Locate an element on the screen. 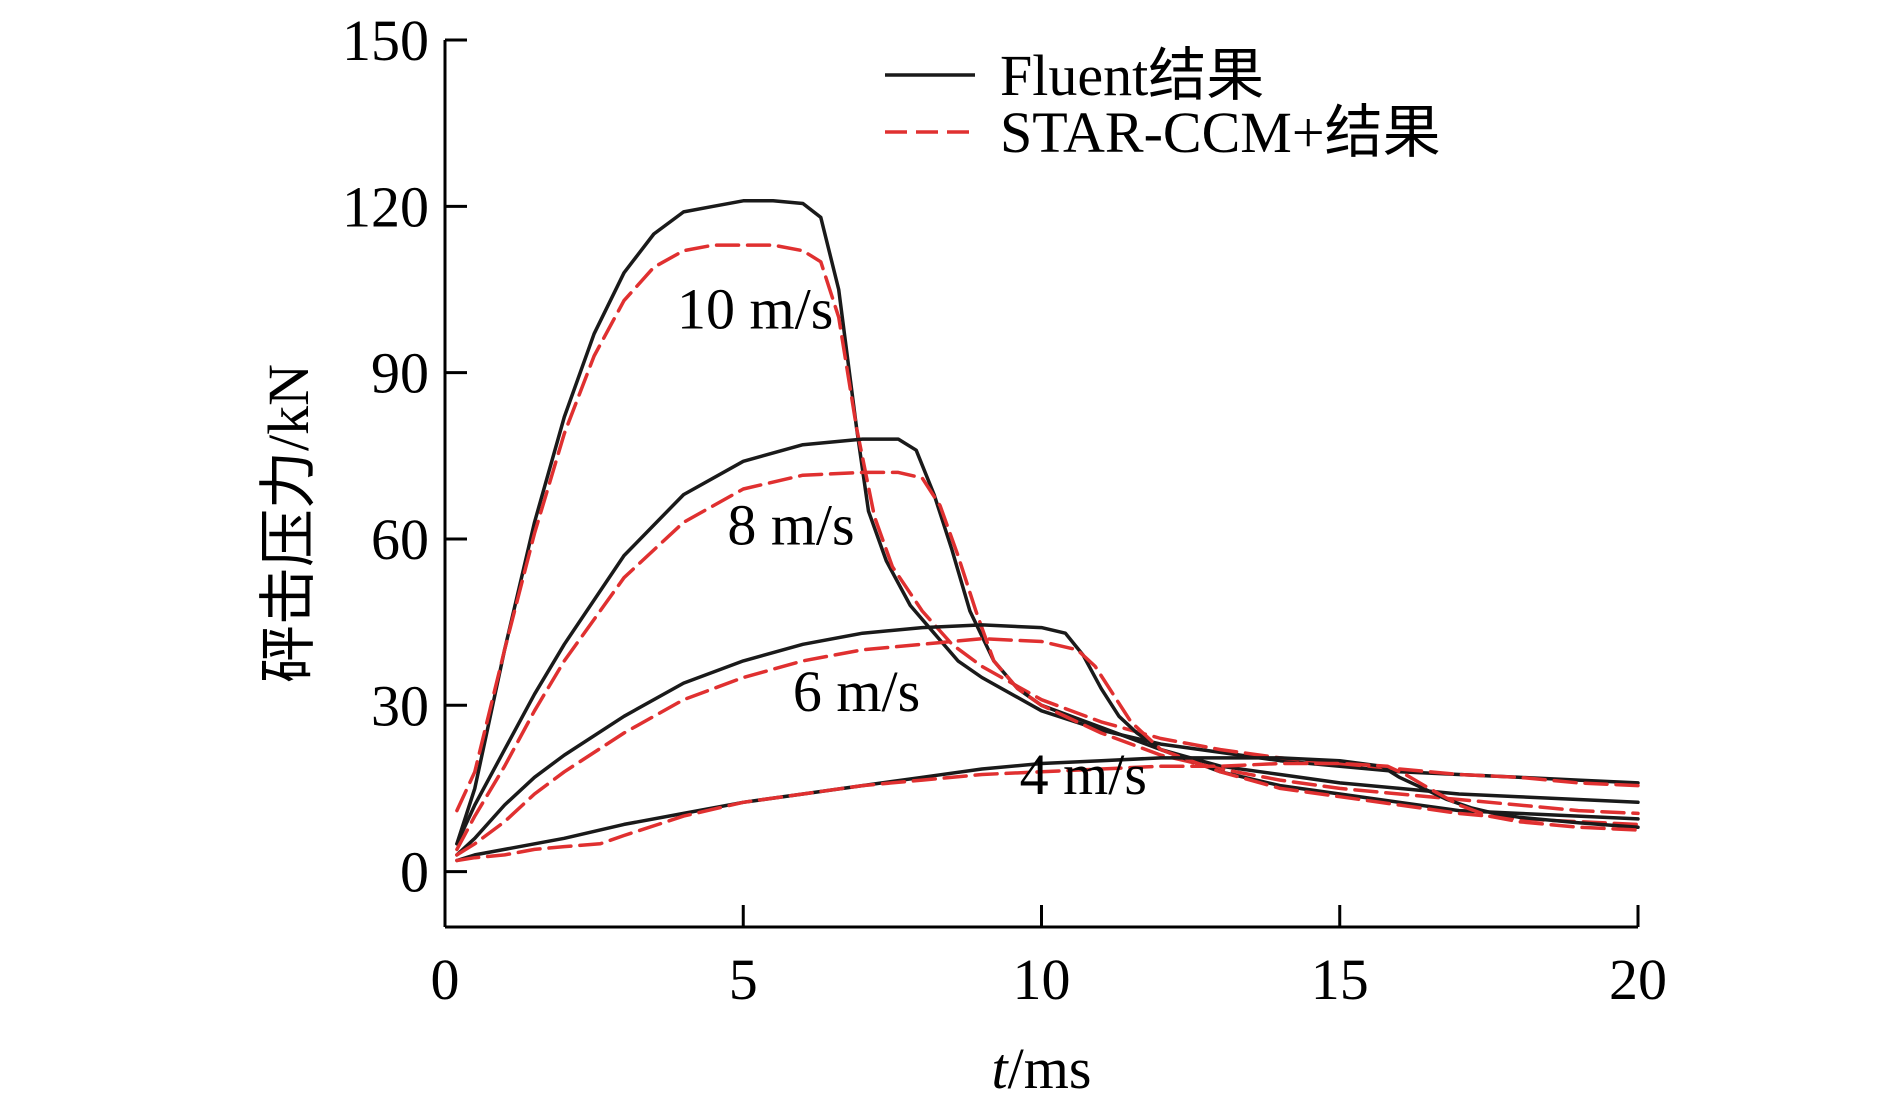  y-tick-label: 0 is located at coordinates (414, 872).